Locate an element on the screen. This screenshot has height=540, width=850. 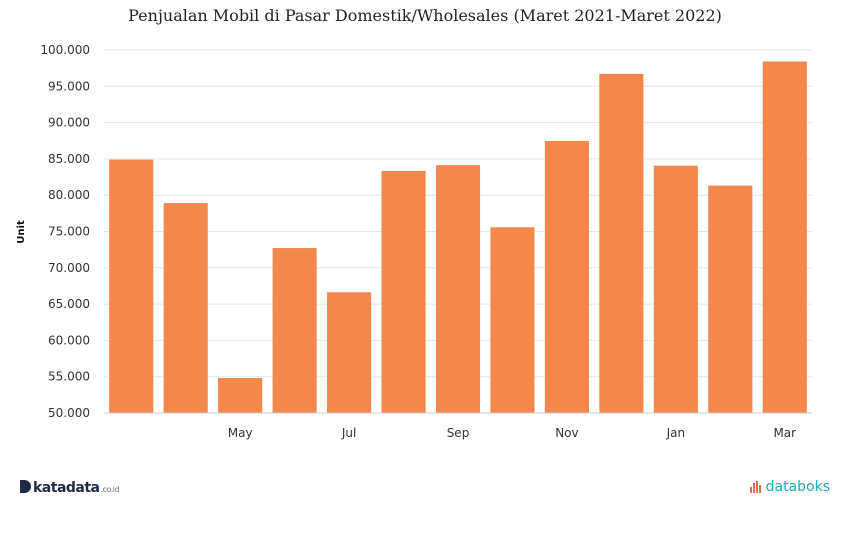
x-tick-label: Jul is located at coordinates (348, 433).